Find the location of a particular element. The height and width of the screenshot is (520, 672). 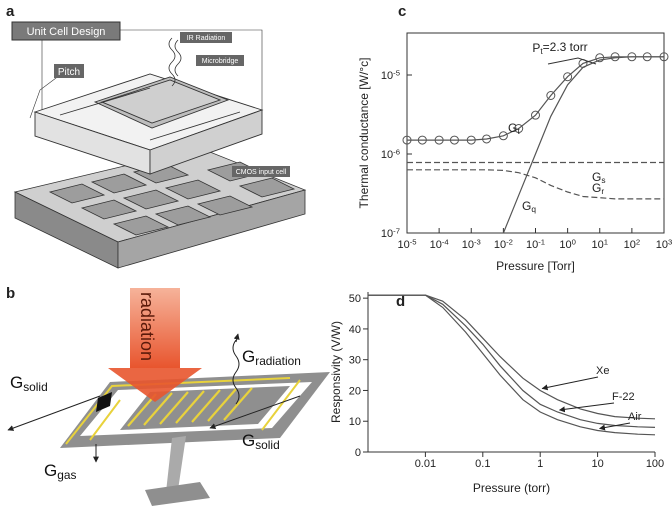

y-axis-title: Responsivity (V/W) is located at coordinates (336, 372).